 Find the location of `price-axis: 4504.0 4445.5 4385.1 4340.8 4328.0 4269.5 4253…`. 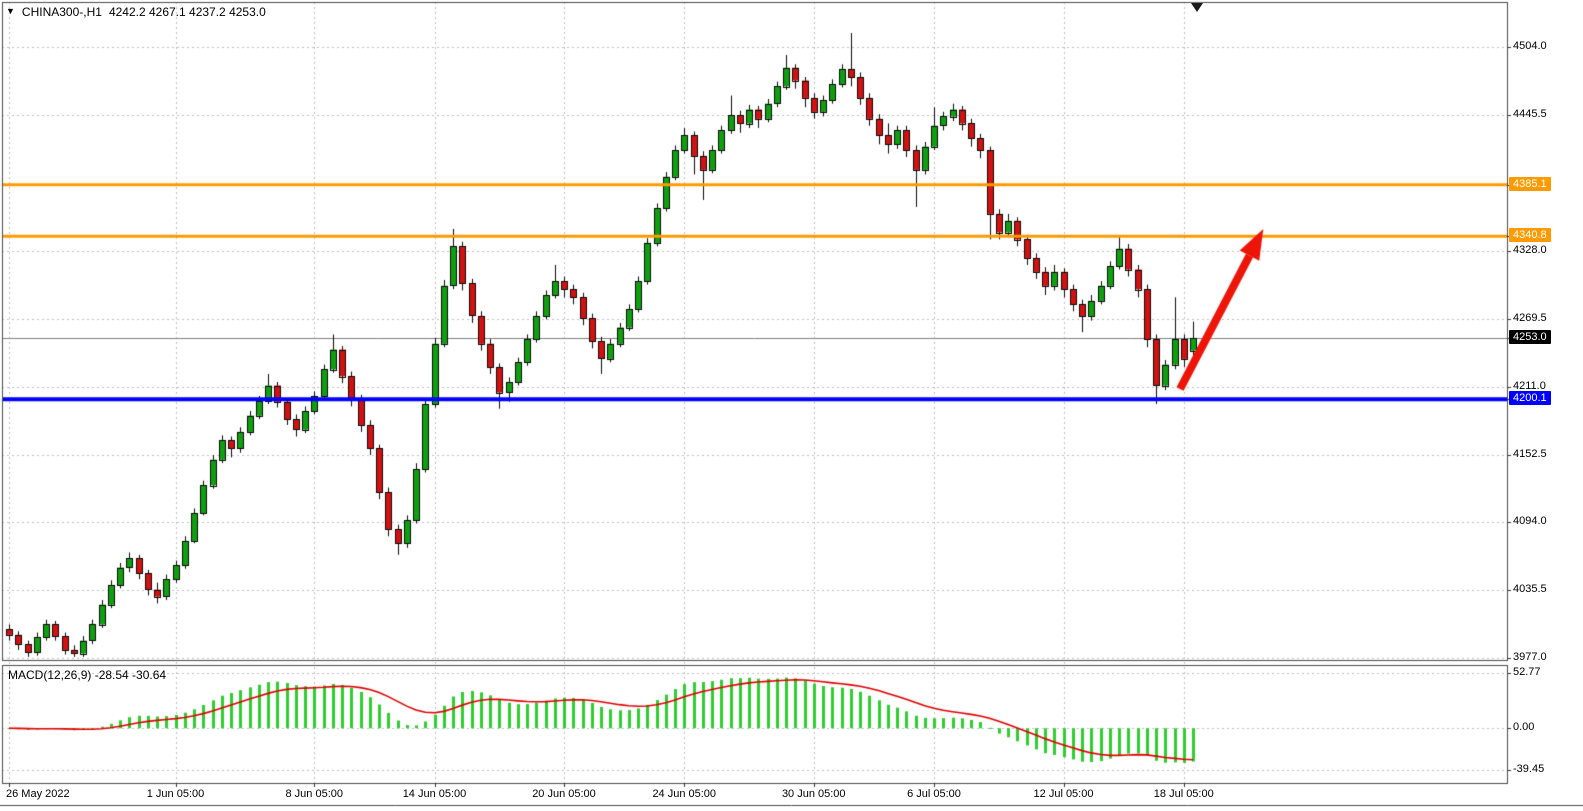

price-axis: 4504.0 4445.5 4385.1 4340.8 4328.0 4269.5 4253… is located at coordinates (1545, 405).